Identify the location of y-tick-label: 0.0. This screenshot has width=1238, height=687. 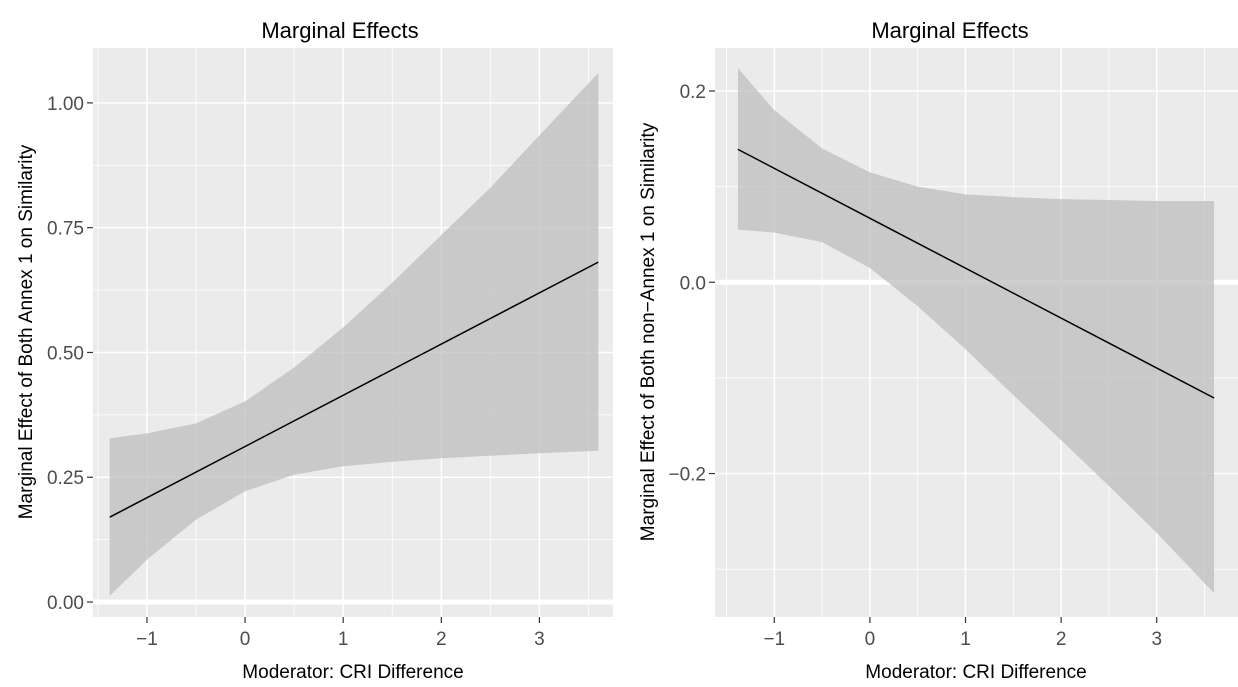
(693, 283).